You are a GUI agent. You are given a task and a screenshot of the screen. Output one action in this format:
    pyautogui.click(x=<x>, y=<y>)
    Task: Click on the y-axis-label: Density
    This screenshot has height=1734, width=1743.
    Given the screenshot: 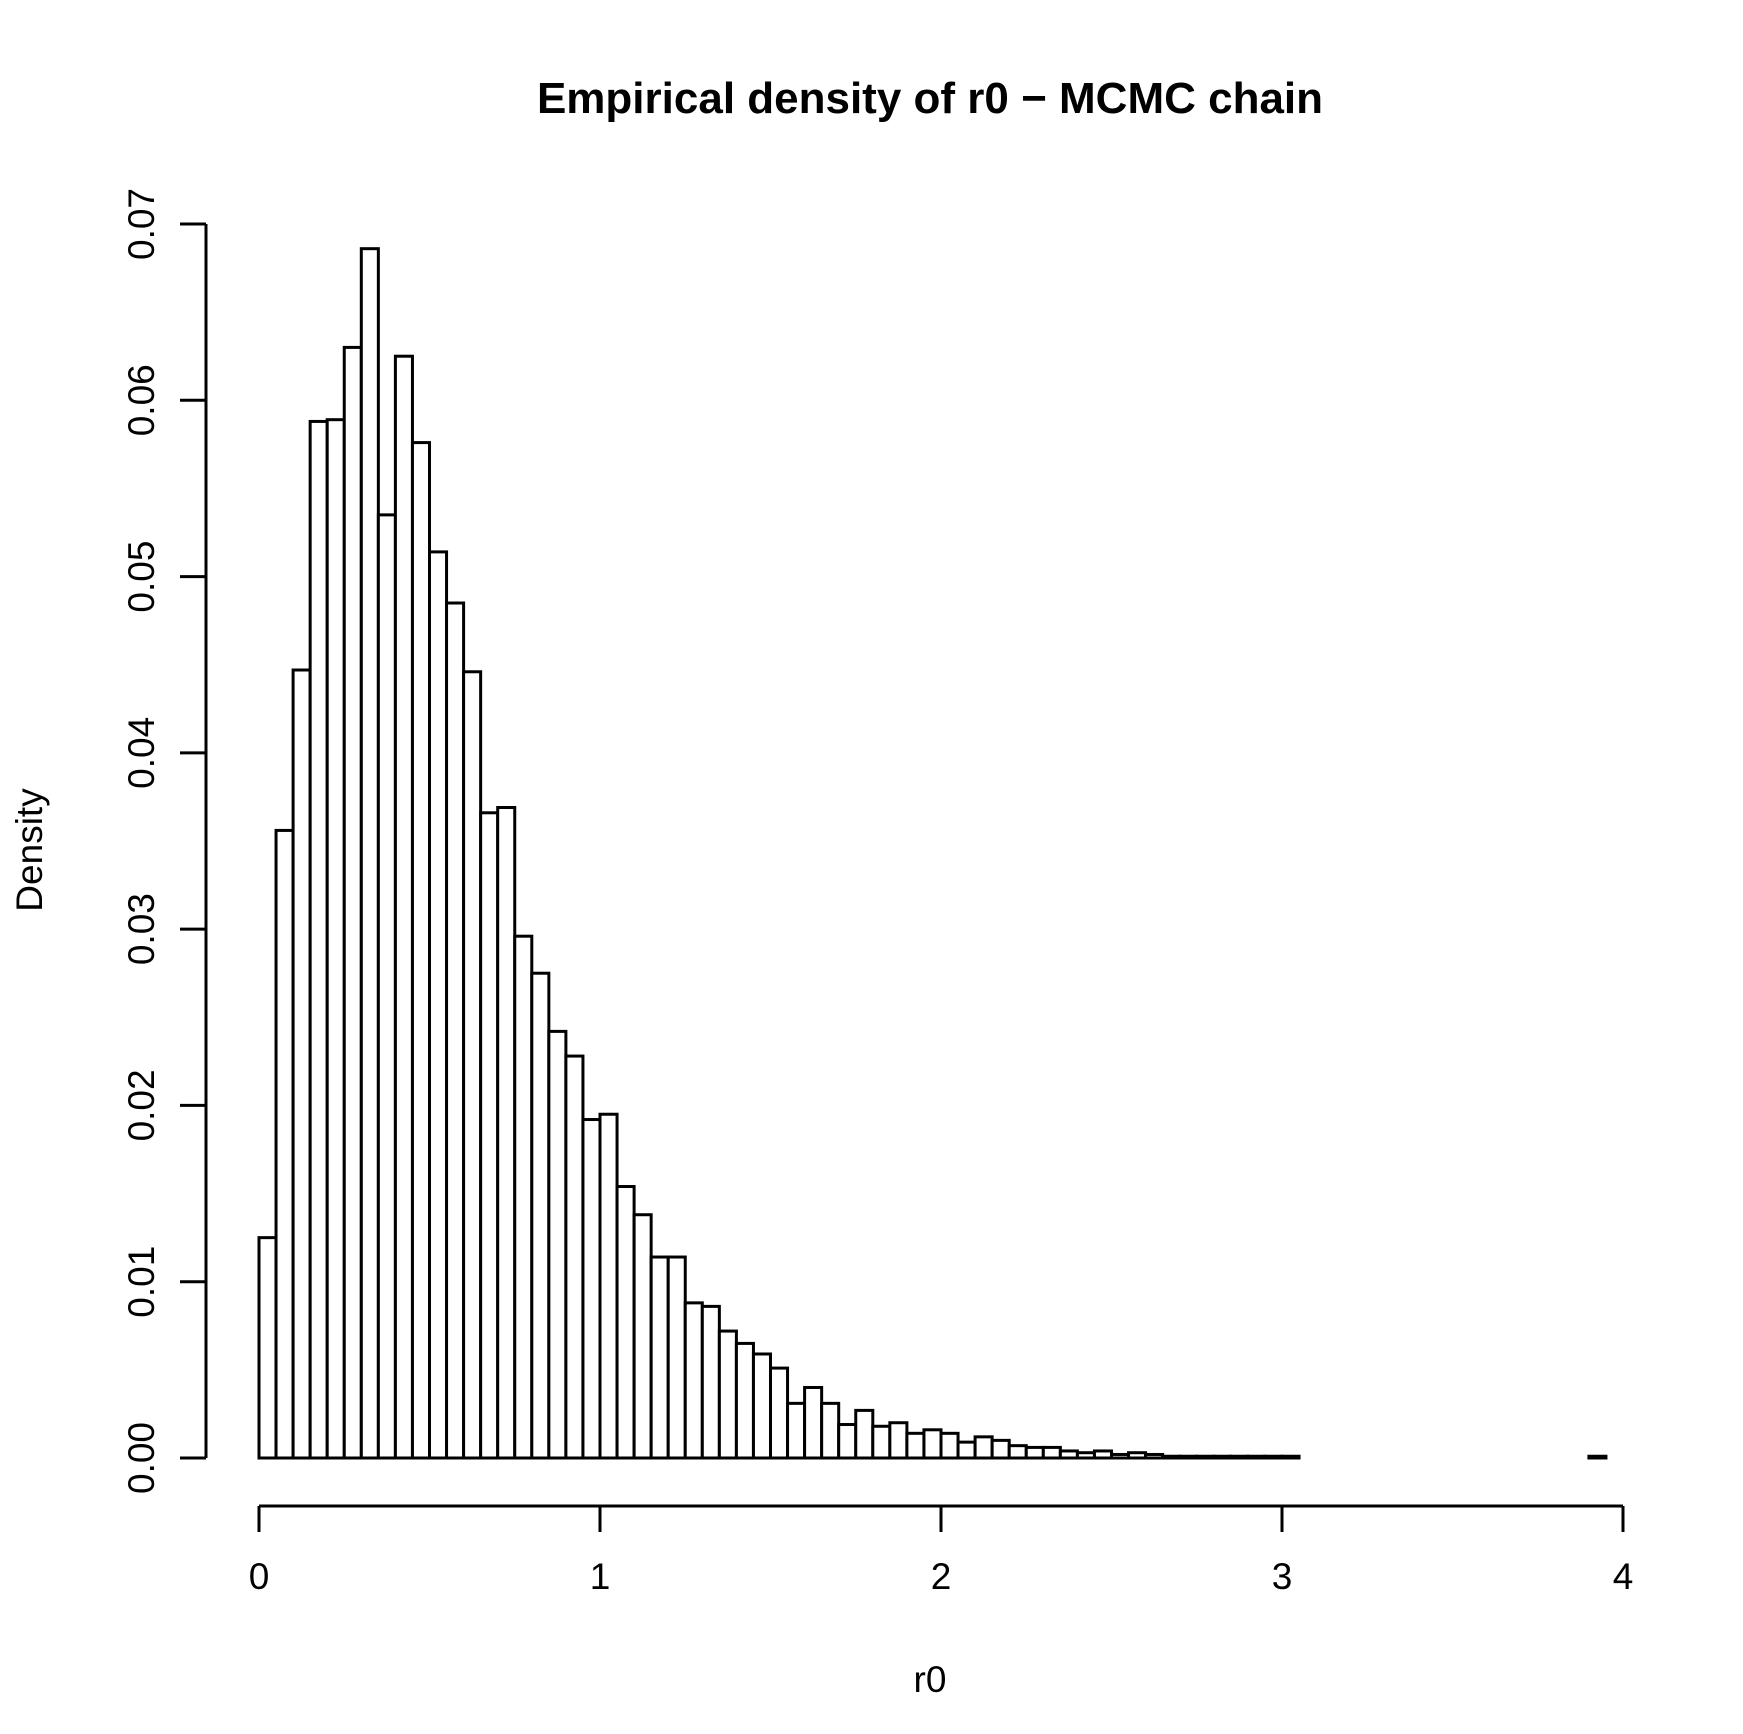 What is the action you would take?
    pyautogui.click(x=29, y=850)
    